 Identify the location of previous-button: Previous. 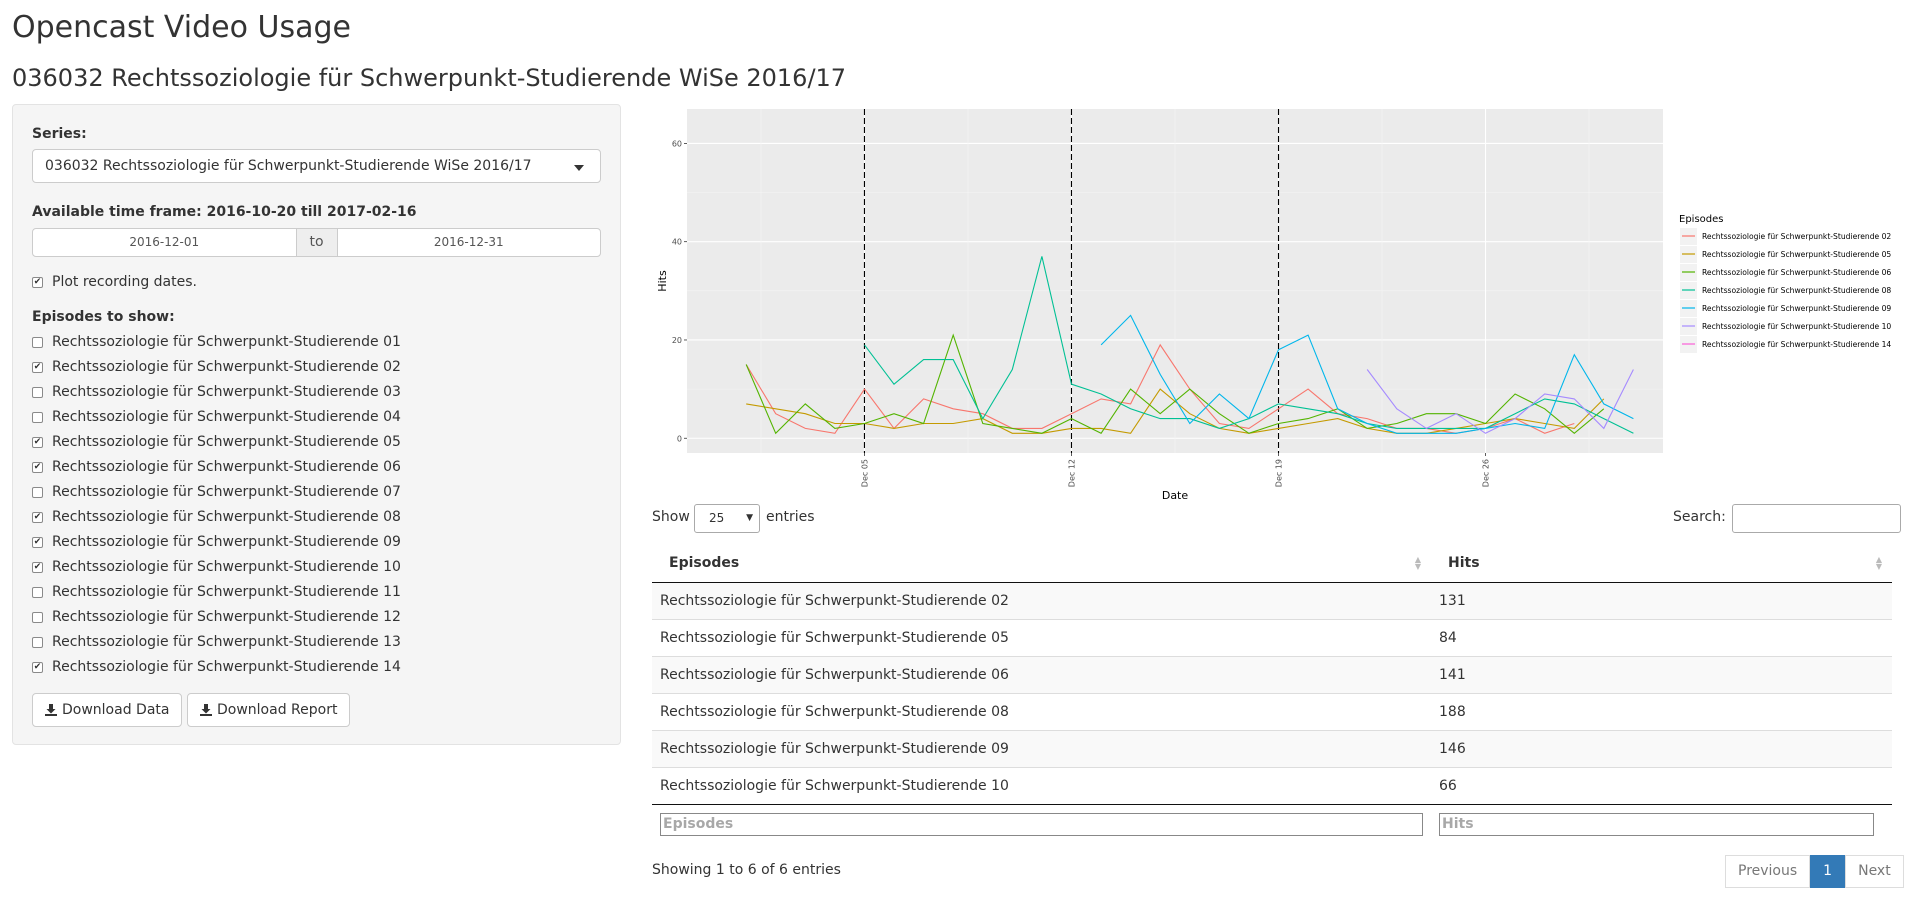
(1768, 871).